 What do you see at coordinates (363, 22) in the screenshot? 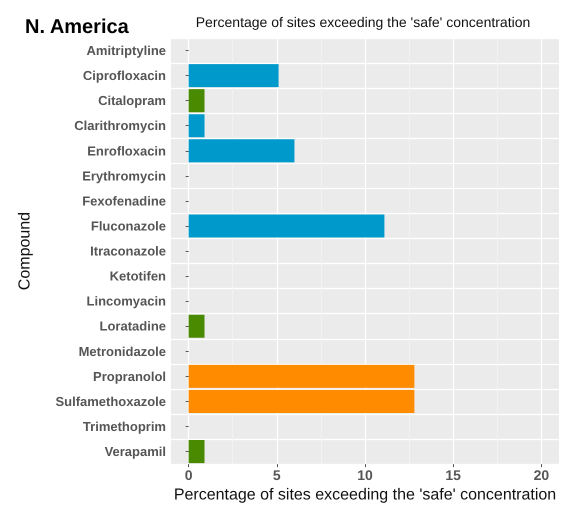
I see `chart-subtitle: Percentage of sites exceeding the 'safe' concentration` at bounding box center [363, 22].